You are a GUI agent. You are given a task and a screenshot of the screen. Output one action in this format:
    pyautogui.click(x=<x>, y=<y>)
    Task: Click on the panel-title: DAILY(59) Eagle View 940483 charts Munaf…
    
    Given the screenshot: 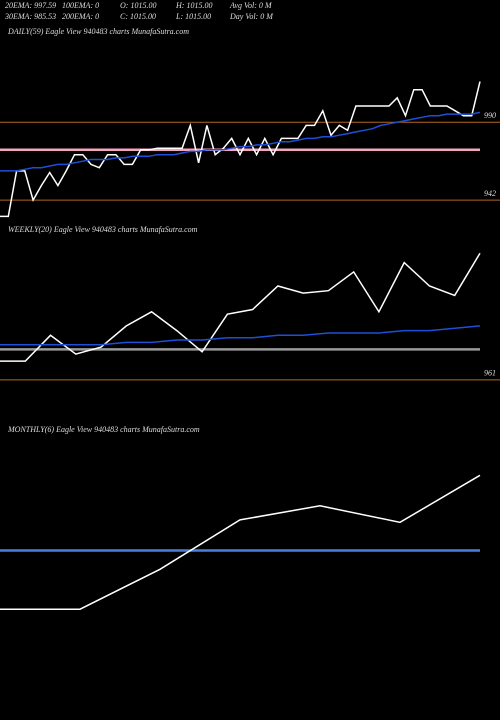 What is the action you would take?
    pyautogui.click(x=98, y=31)
    